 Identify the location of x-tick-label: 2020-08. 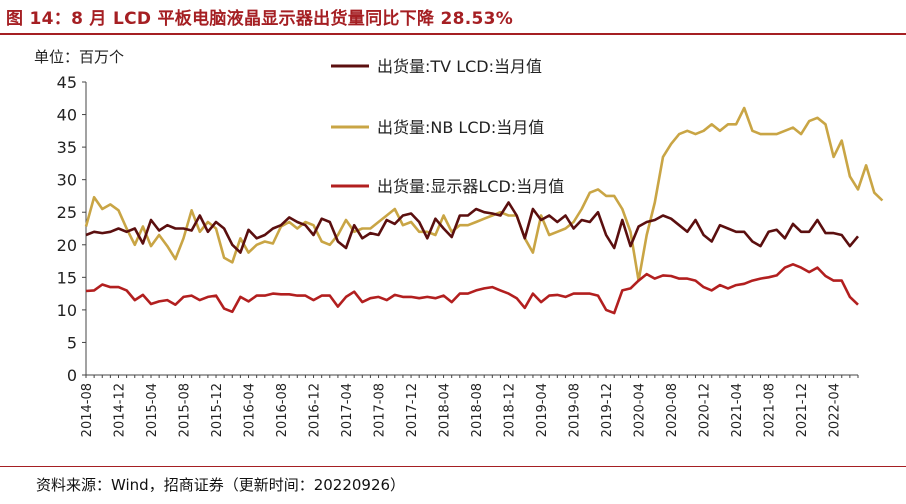
(672, 410).